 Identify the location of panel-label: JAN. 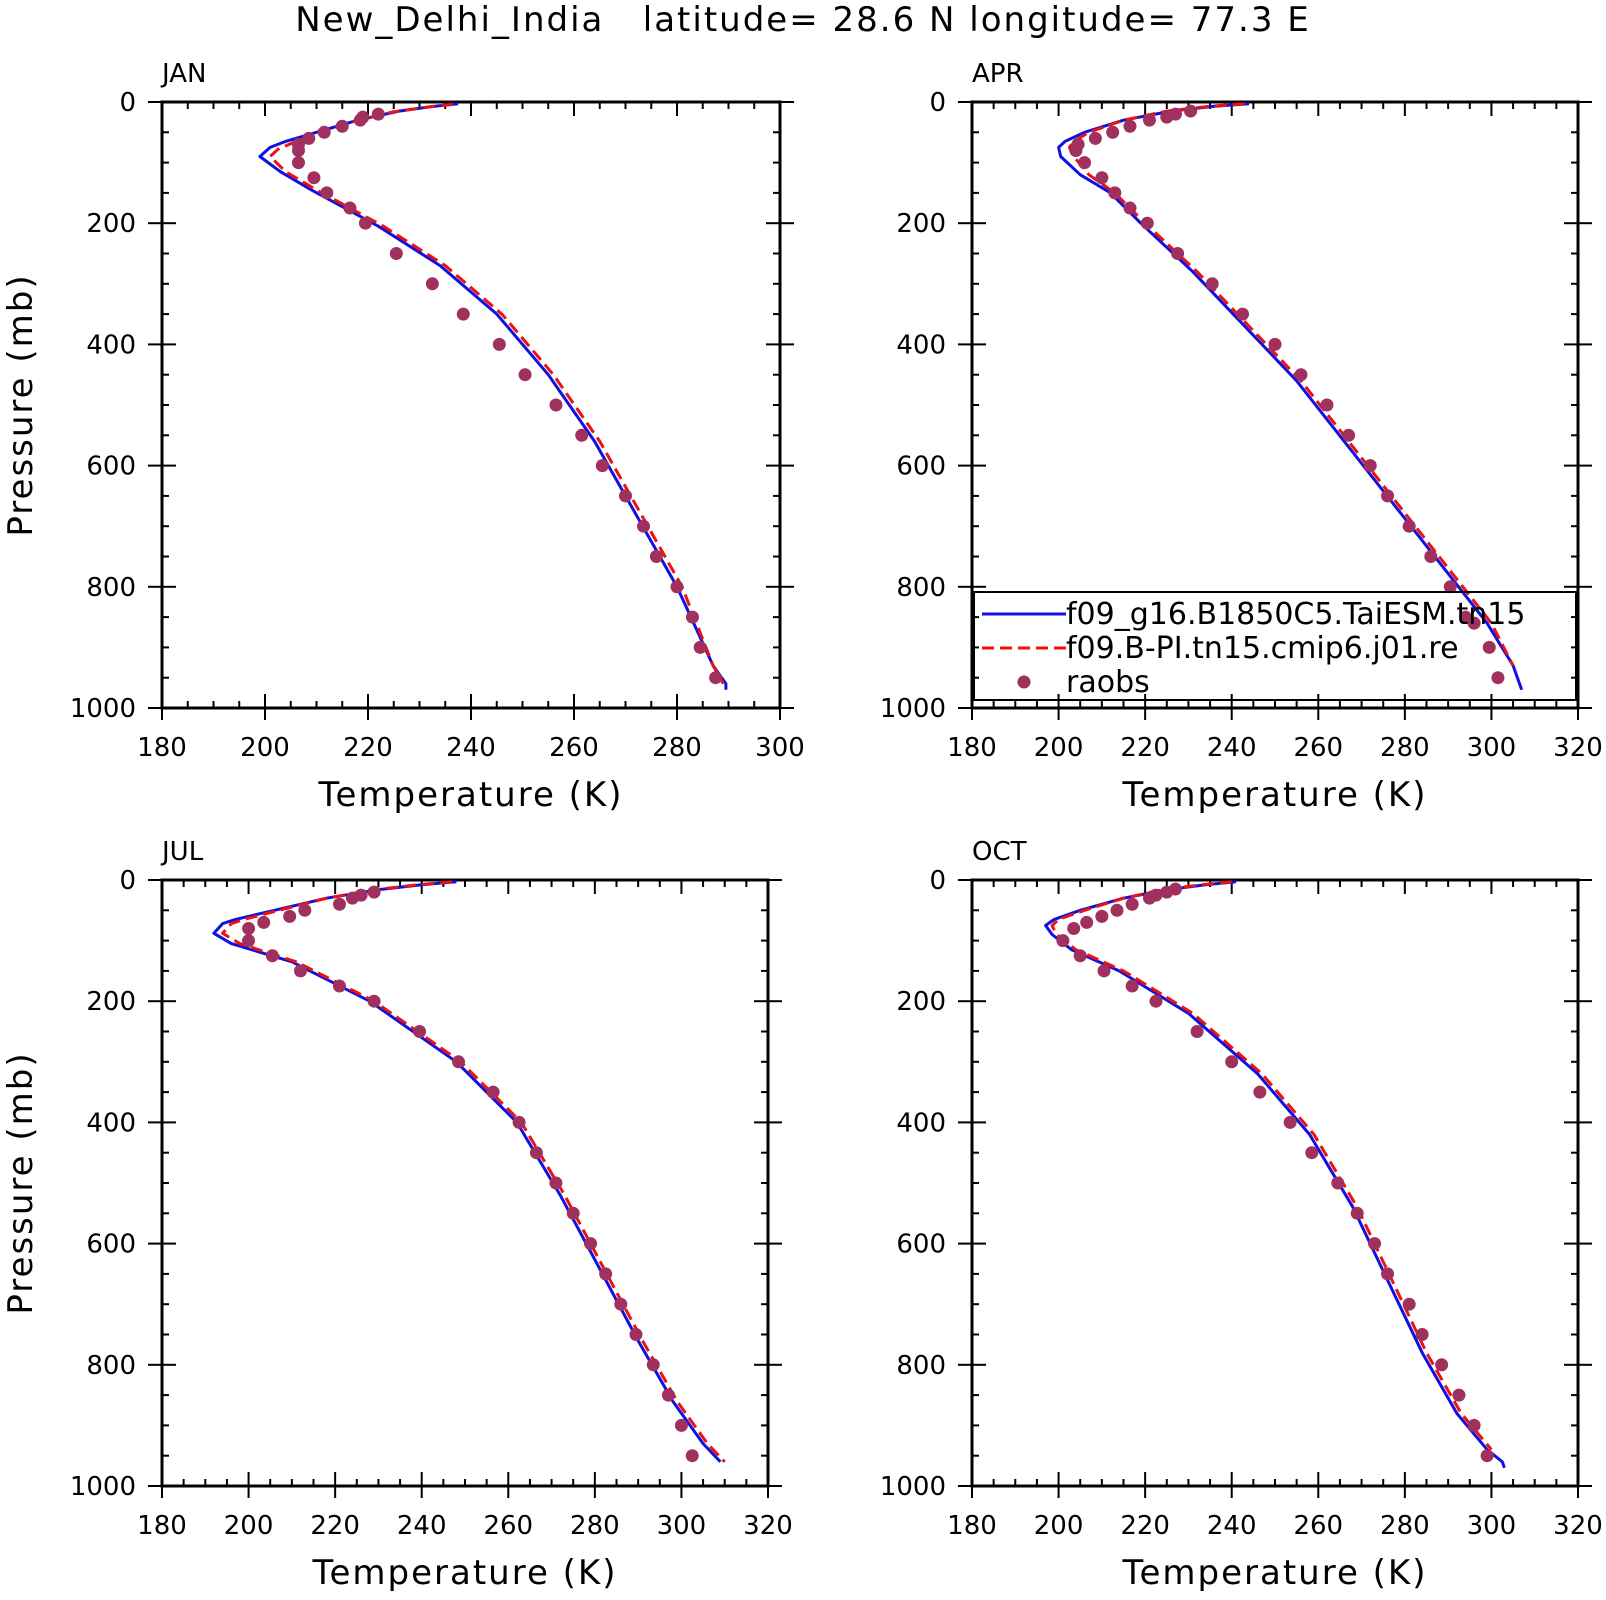
(183, 74).